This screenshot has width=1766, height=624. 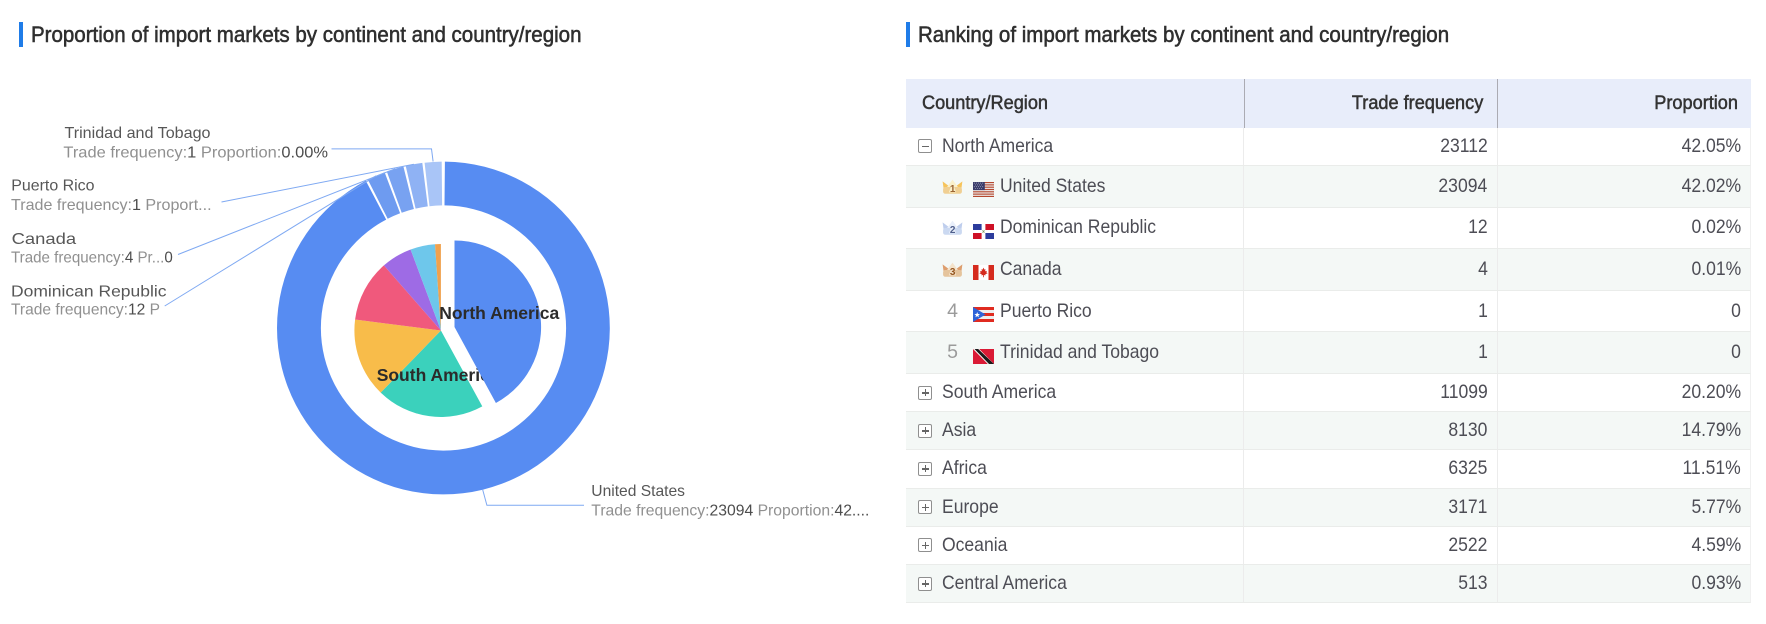 What do you see at coordinates (52, 185) in the screenshot?
I see `svg-text: Puerto Rico` at bounding box center [52, 185].